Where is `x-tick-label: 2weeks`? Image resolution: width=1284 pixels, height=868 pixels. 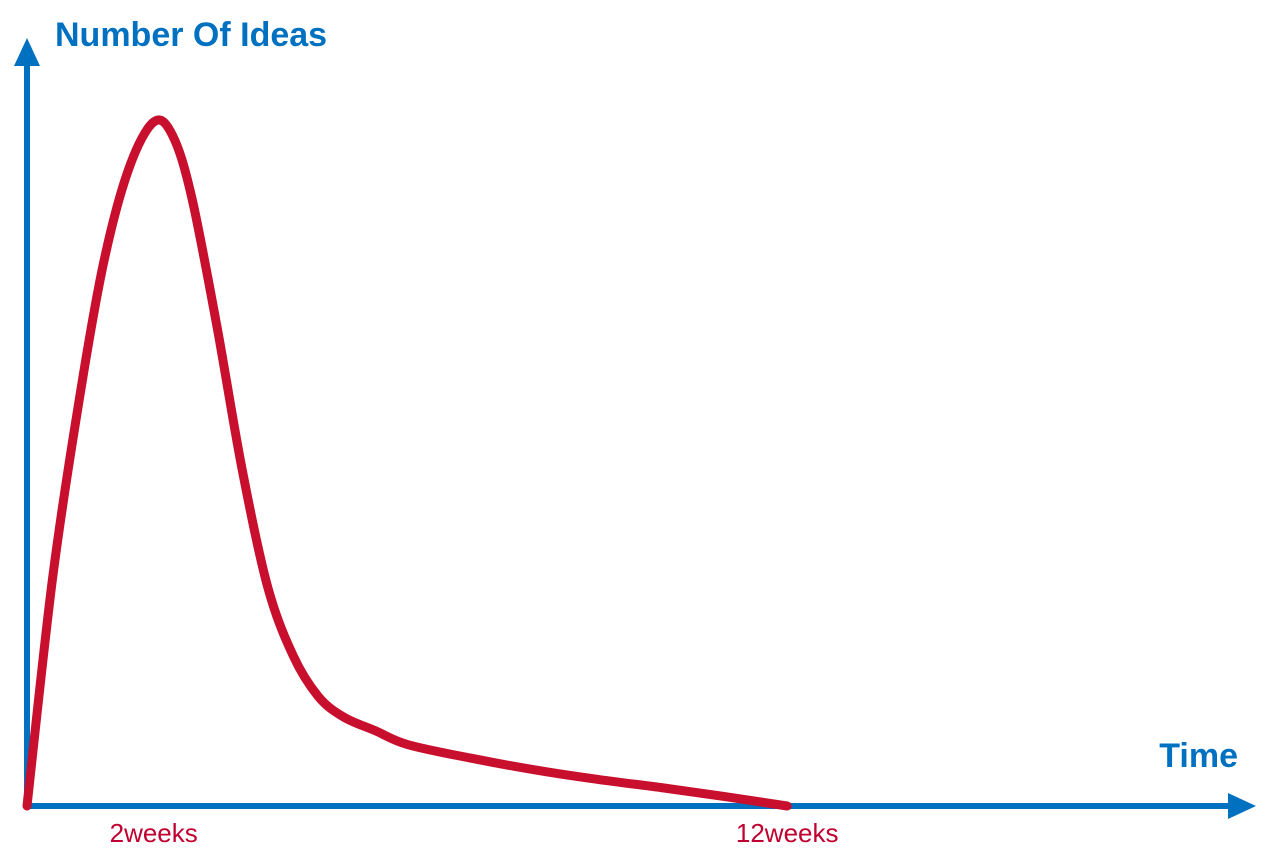 x-tick-label: 2weeks is located at coordinates (154, 833).